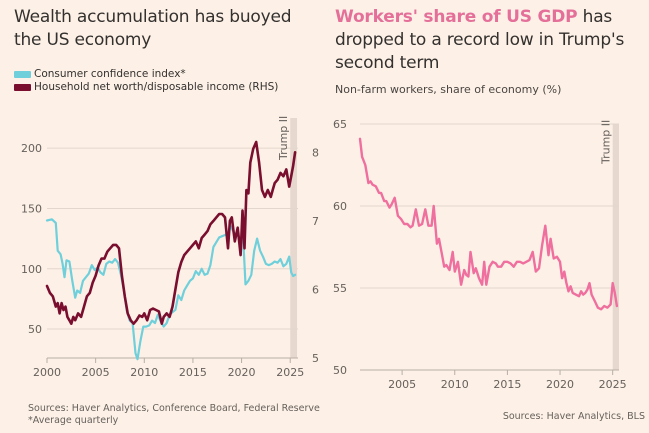 This screenshot has width=649, height=433. Describe the element at coordinates (73, 420) in the screenshot. I see `left-footnote-text: *Average quarterly` at that location.